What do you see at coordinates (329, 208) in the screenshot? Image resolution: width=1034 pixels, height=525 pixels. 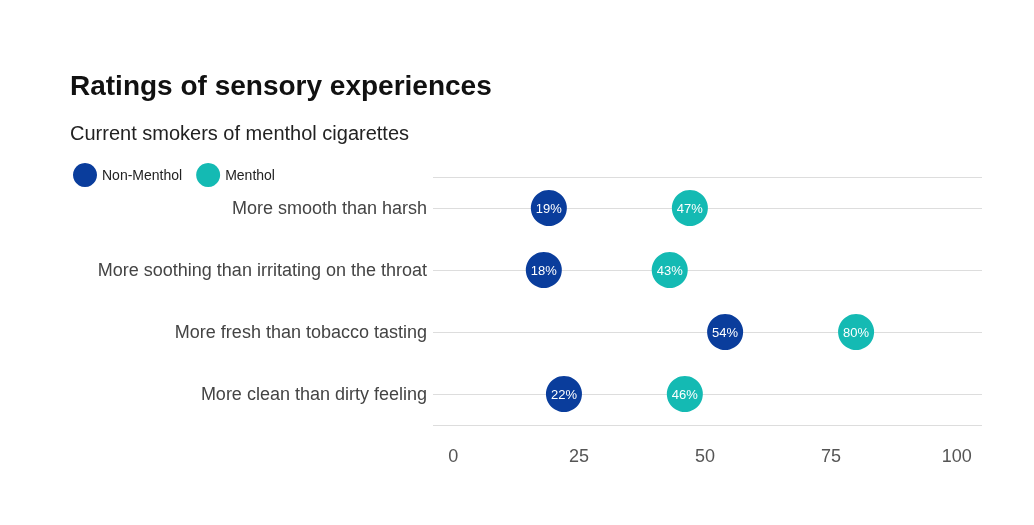 I see `y-tick-label: More smooth than harsh` at bounding box center [329, 208].